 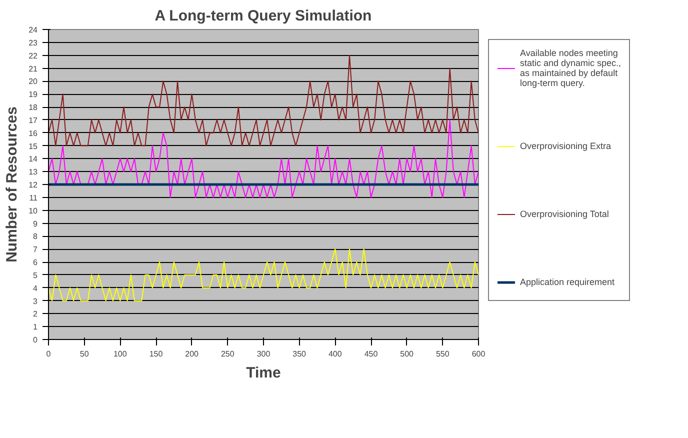 I want to click on y-tick-label: 3, so click(x=35, y=301).